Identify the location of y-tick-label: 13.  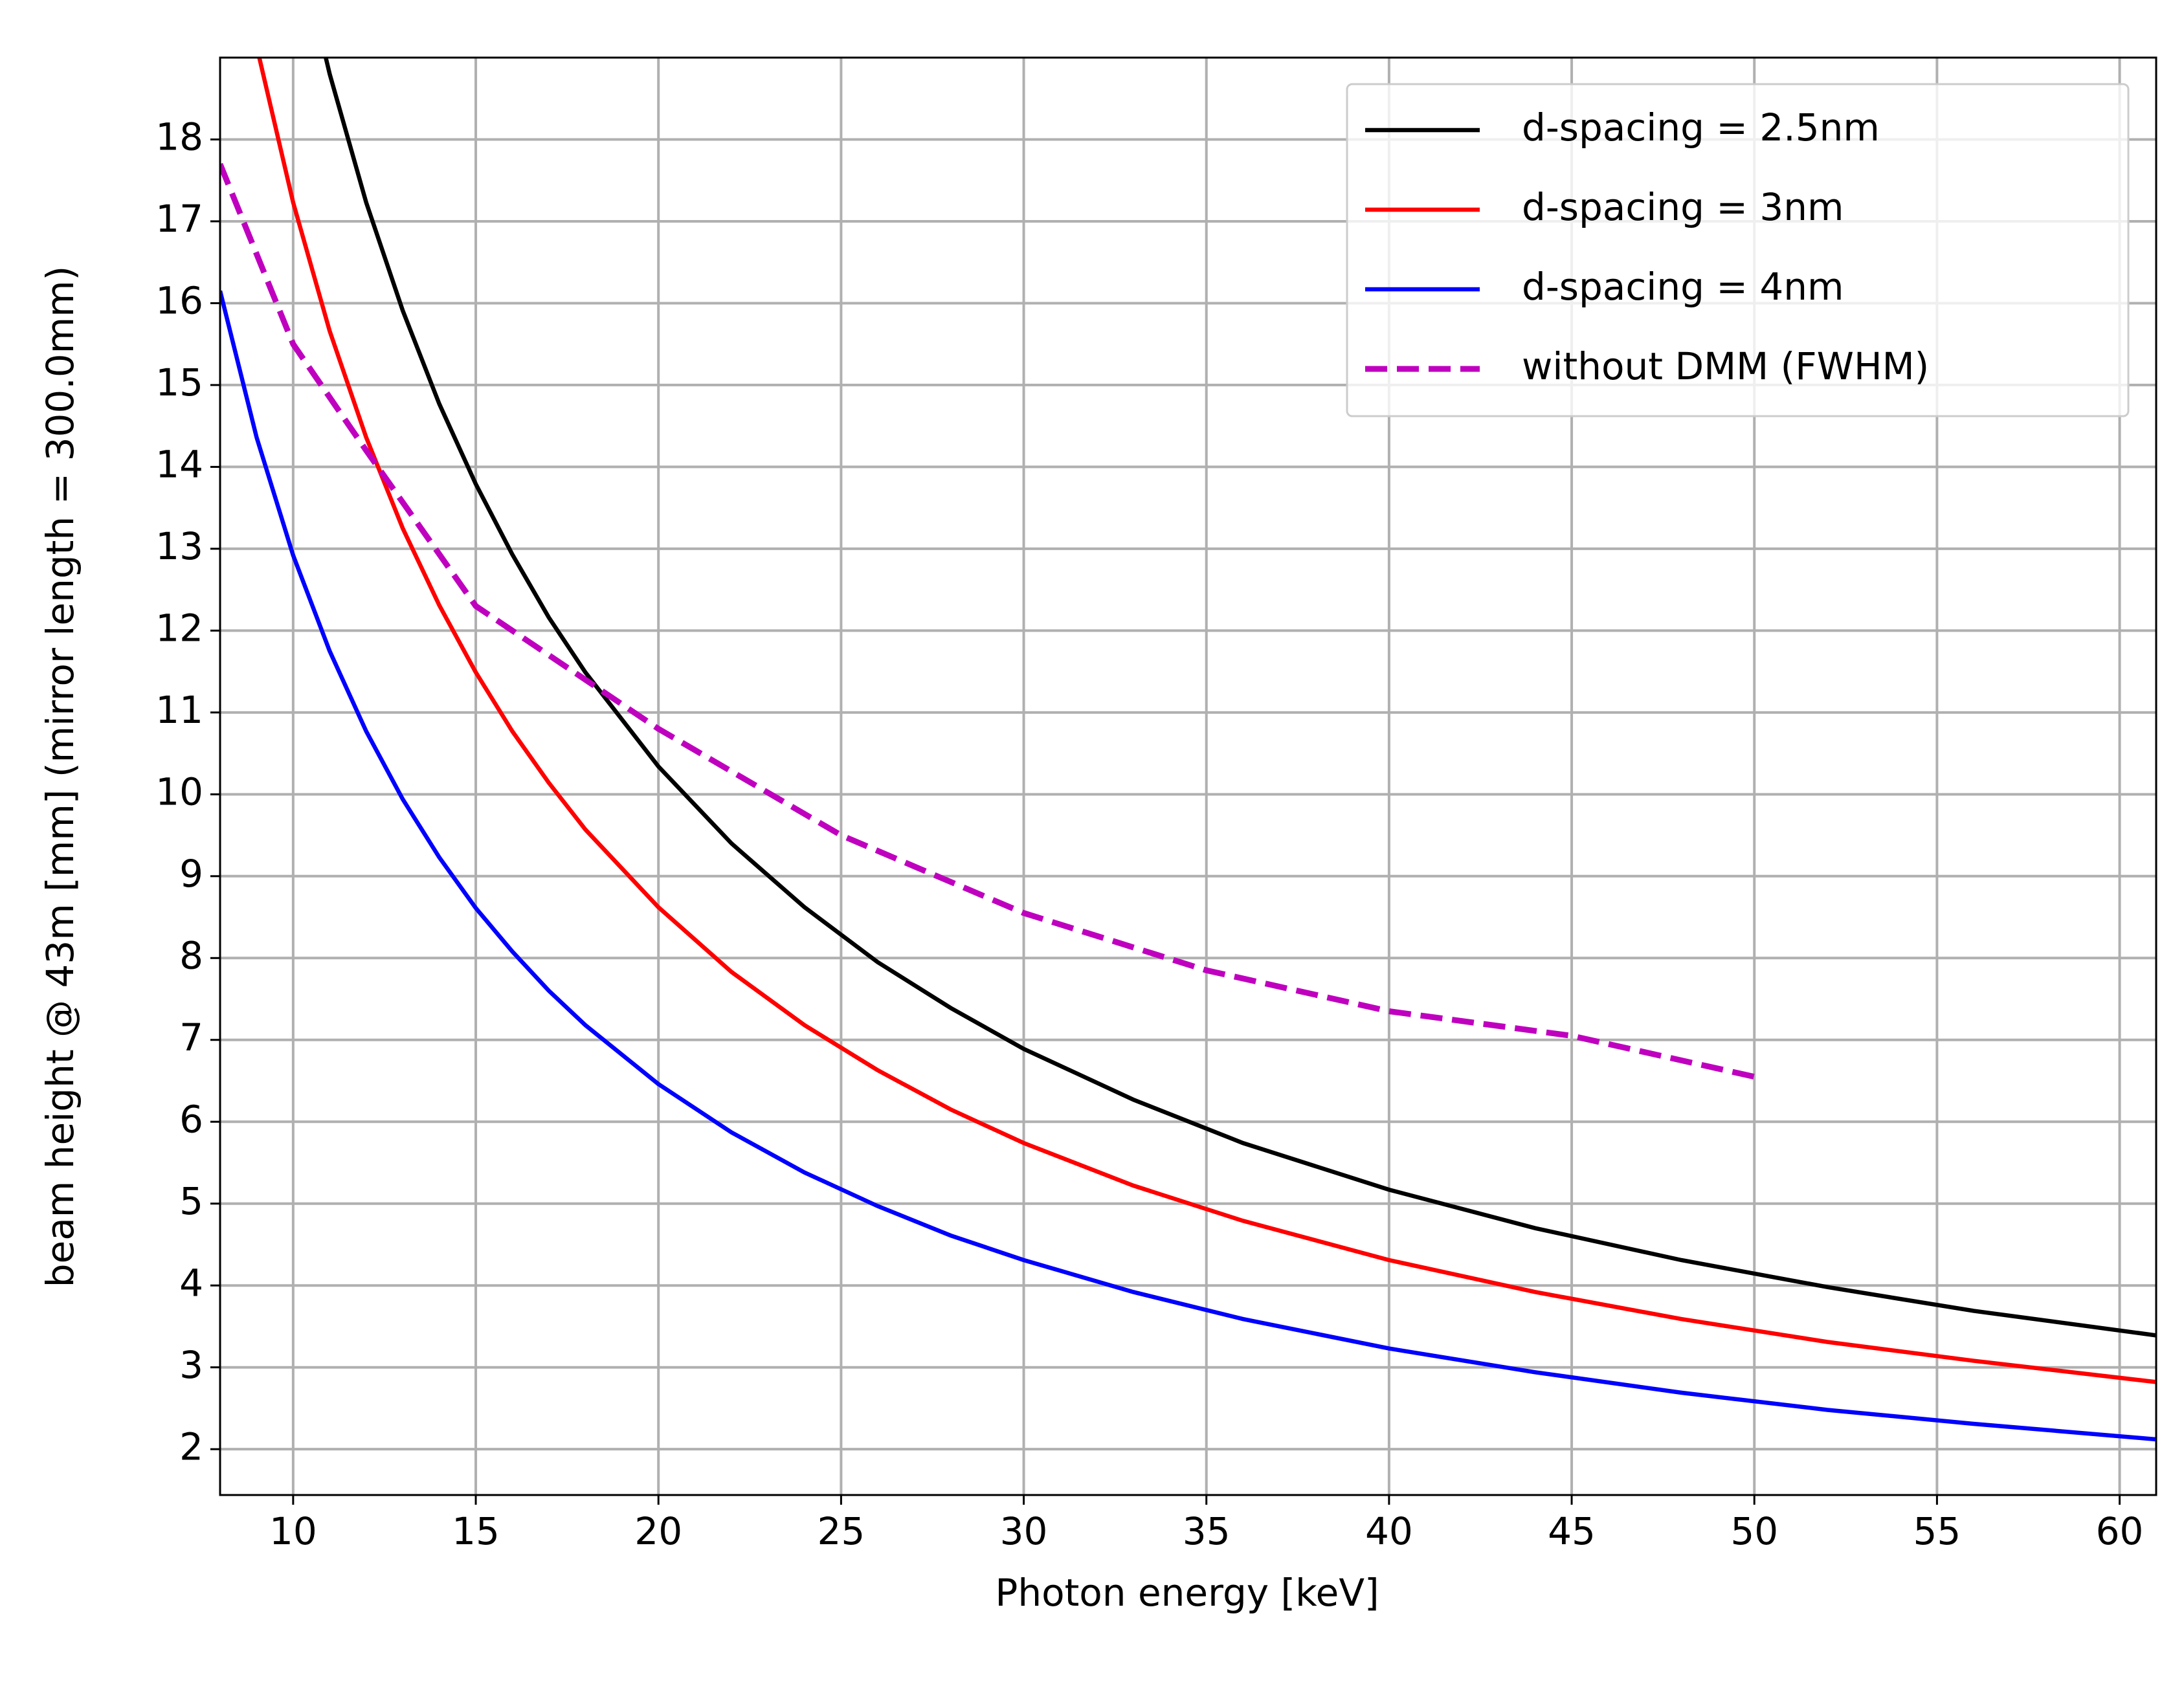
(179, 546).